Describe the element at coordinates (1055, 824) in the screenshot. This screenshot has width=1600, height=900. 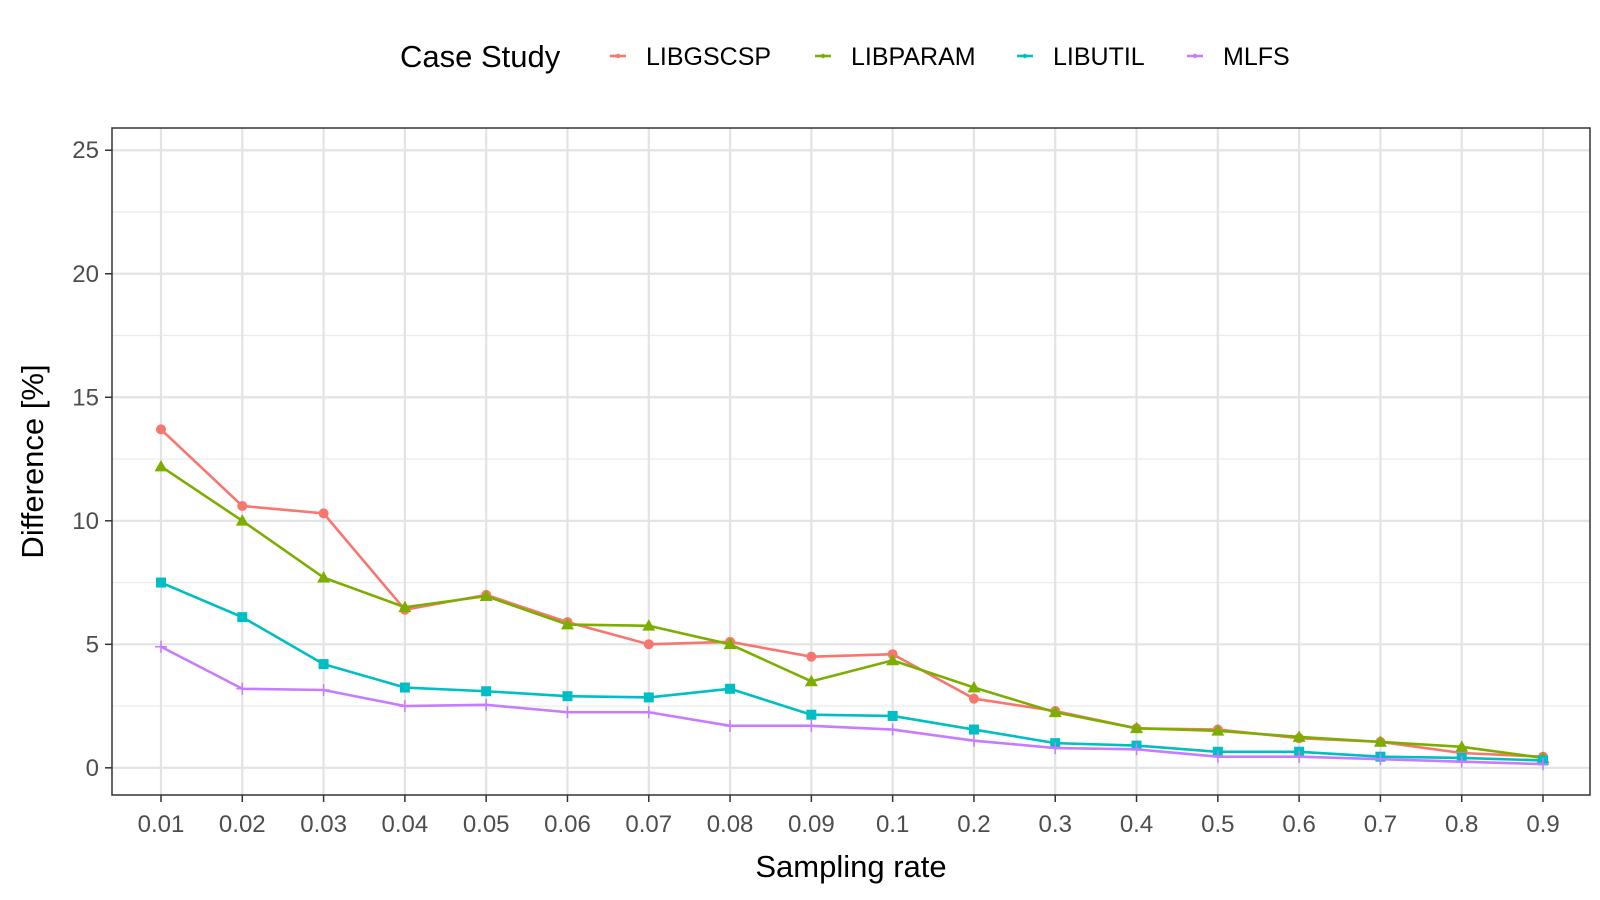
I see `x-tick-label: 0.3` at that location.